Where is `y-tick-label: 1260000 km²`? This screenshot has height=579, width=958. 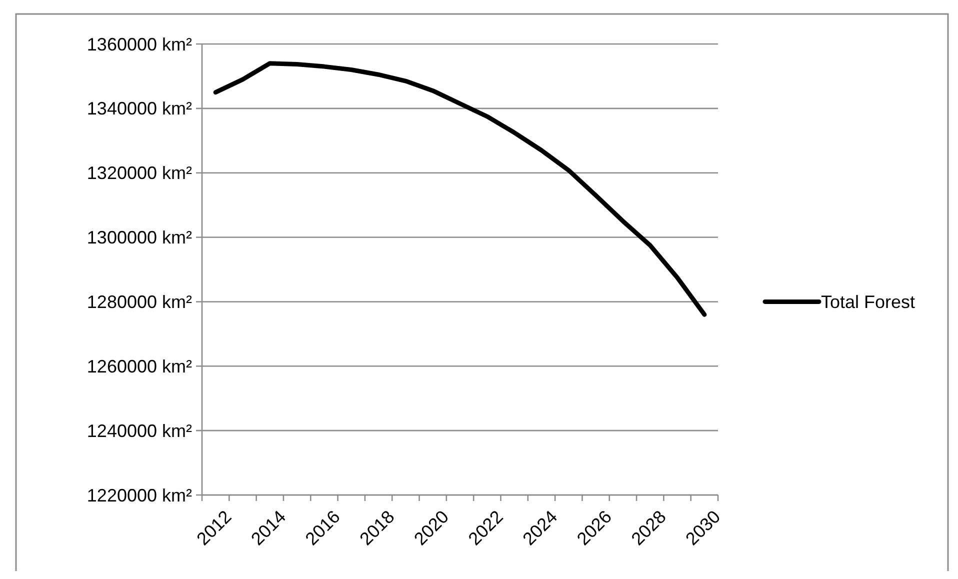
y-tick-label: 1260000 km² is located at coordinates (139, 366).